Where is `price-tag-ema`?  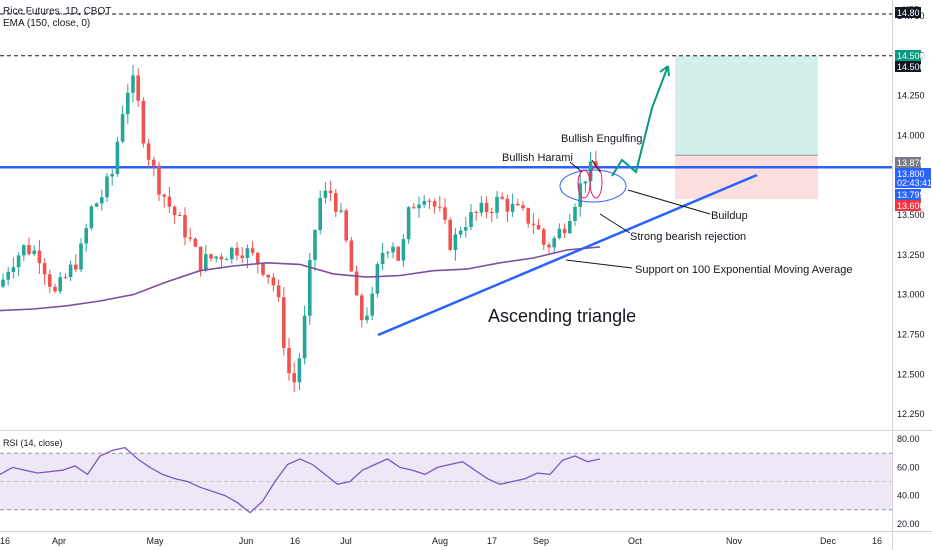 price-tag-ema is located at coordinates (908, 194).